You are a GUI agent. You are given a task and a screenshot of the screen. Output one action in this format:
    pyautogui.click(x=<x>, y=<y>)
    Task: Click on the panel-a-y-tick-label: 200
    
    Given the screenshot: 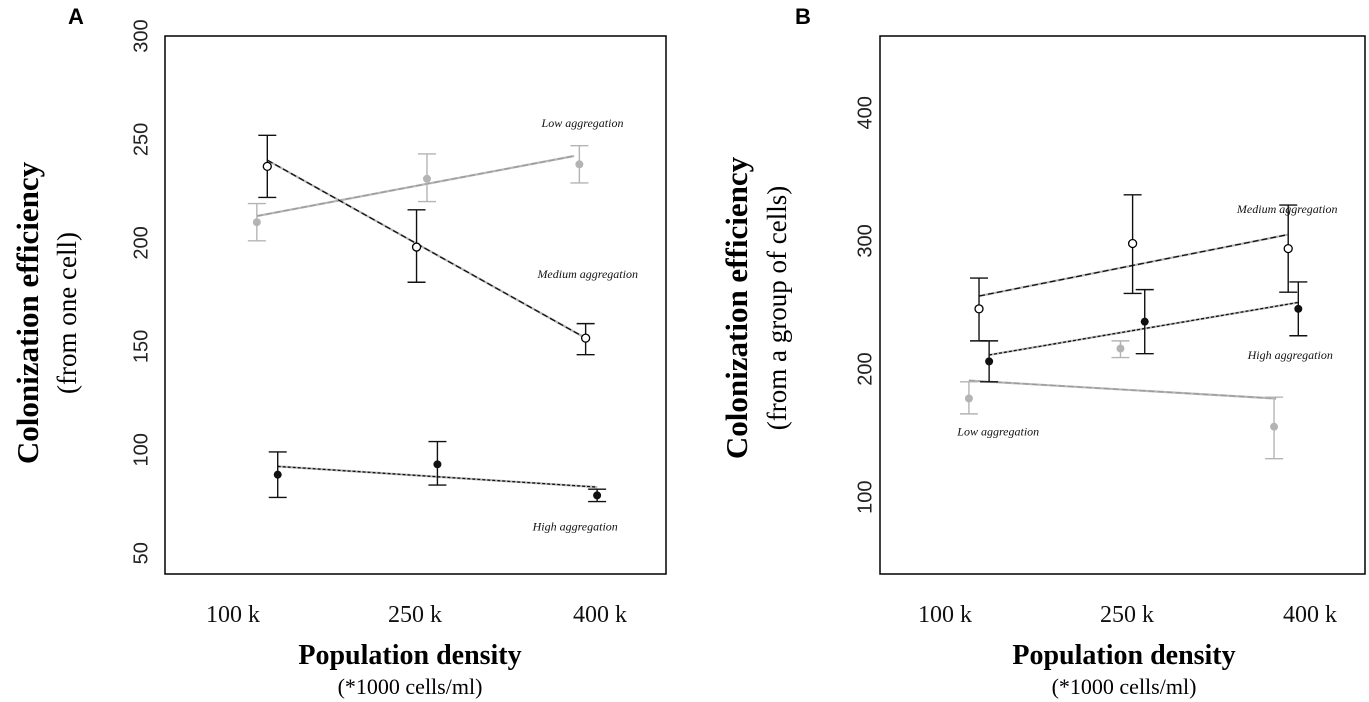 What is the action you would take?
    pyautogui.click(x=141, y=242)
    